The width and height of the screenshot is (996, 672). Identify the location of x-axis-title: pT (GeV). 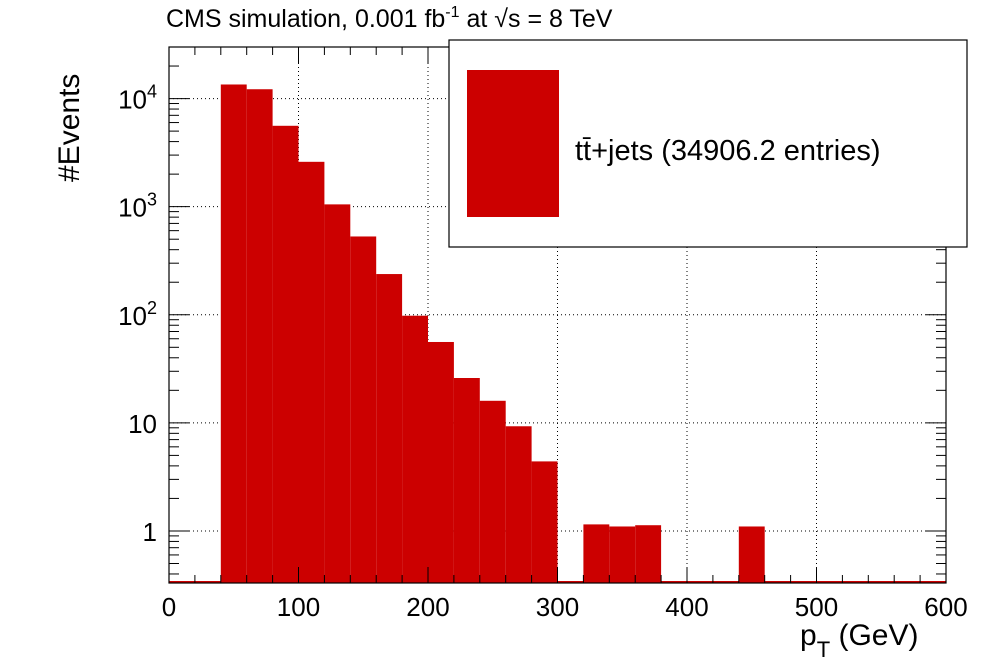
(859, 640).